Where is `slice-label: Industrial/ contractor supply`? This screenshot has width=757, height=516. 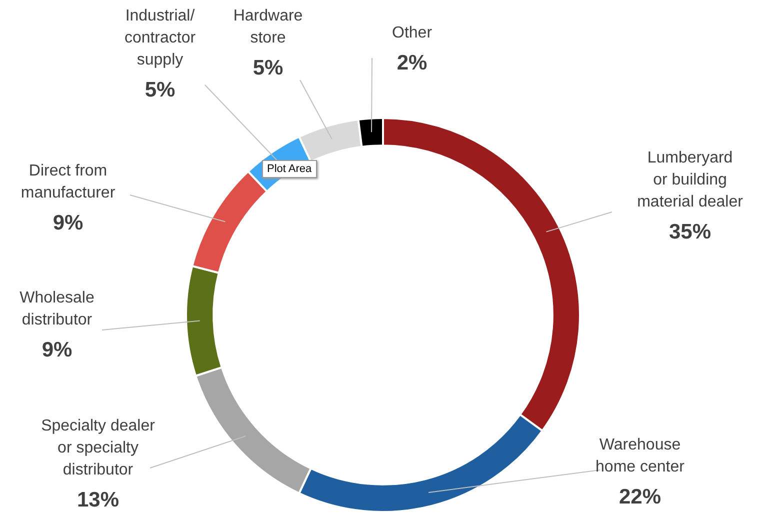
slice-label: Industrial/ contractor supply is located at coordinates (160, 37).